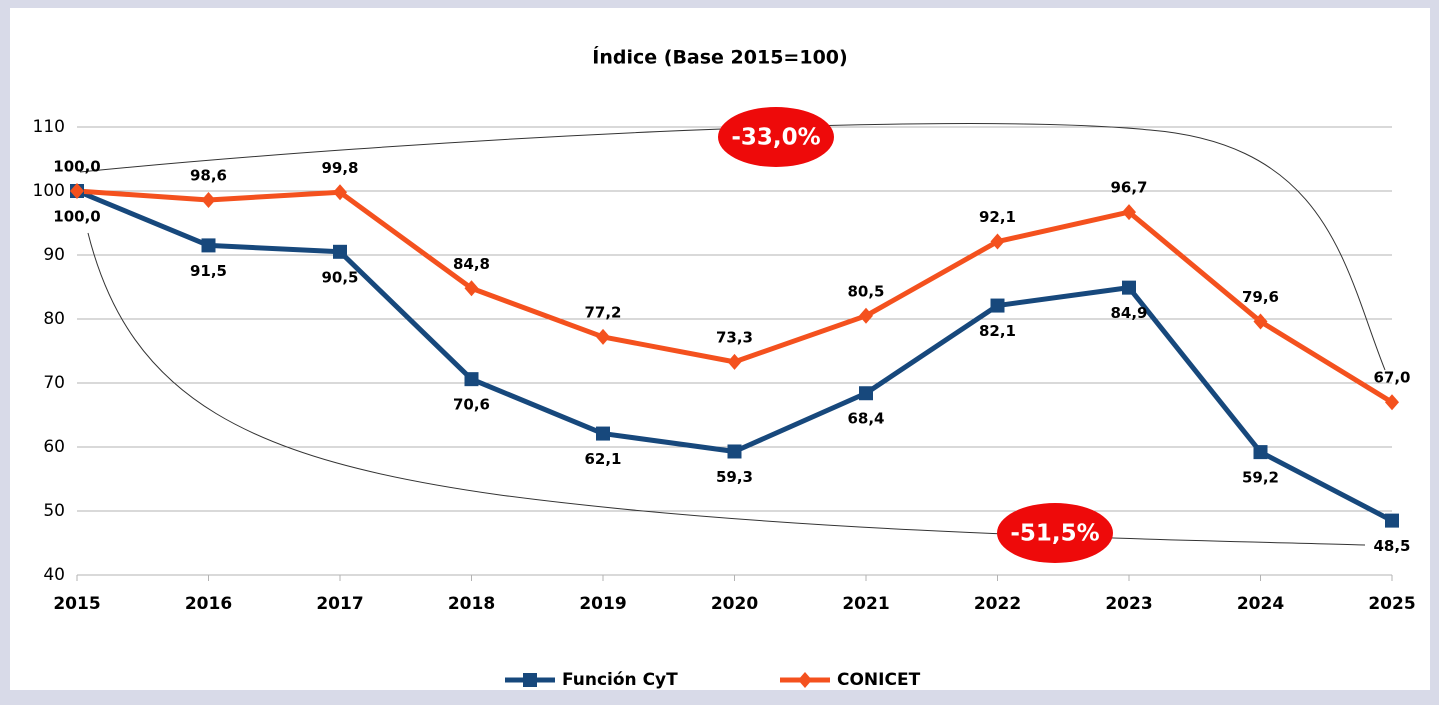 This screenshot has height=705, width=1439. Describe the element at coordinates (49, 191) in the screenshot. I see `y-tick-label: 100` at that location.